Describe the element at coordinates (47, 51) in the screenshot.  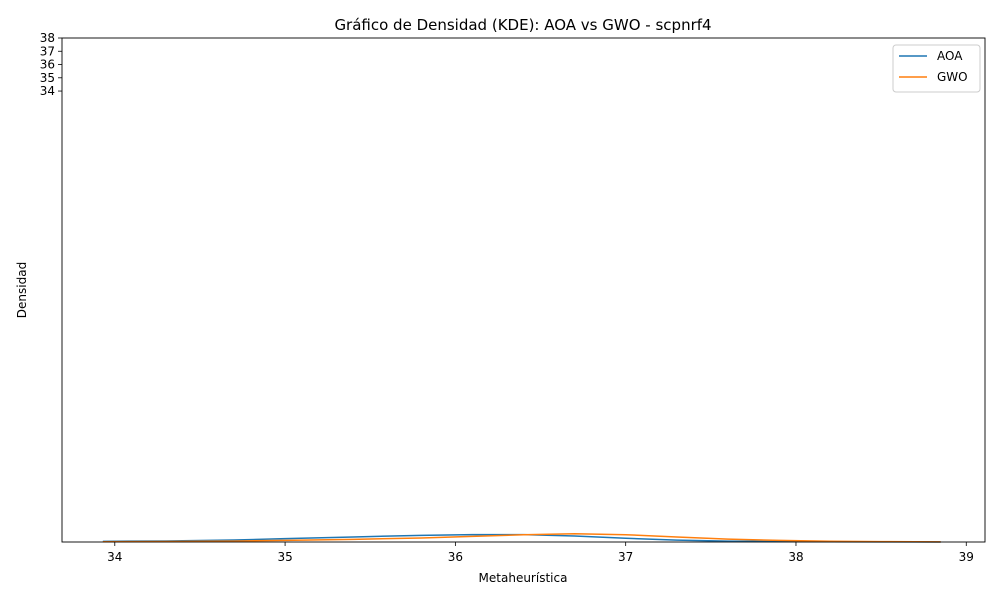
I see `y-tick-label: 37` at that location.